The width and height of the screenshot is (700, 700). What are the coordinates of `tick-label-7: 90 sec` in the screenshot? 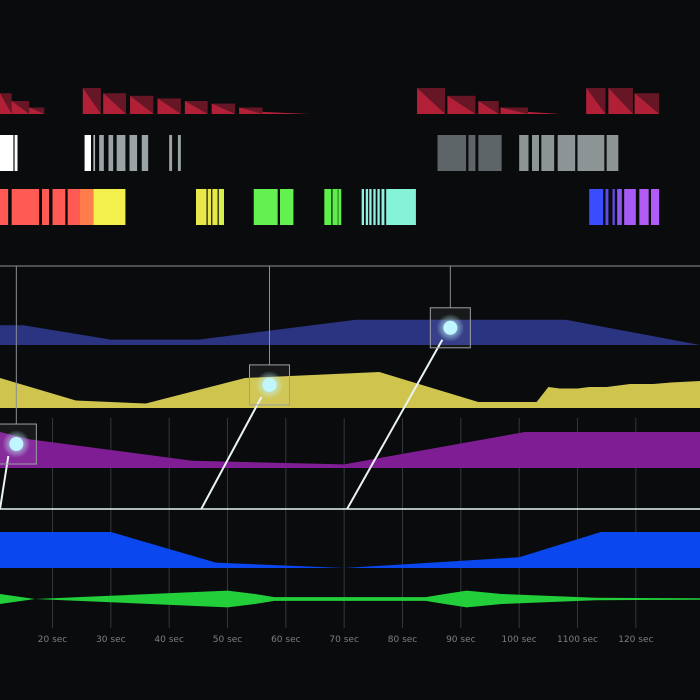 It's located at (461, 640).